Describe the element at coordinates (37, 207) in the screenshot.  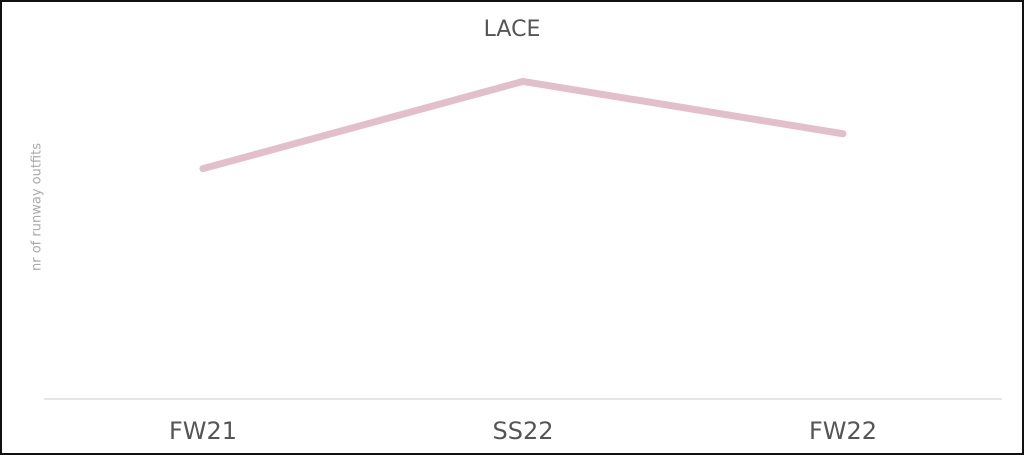
I see `y-axis-label: nr of runway outfits` at that location.